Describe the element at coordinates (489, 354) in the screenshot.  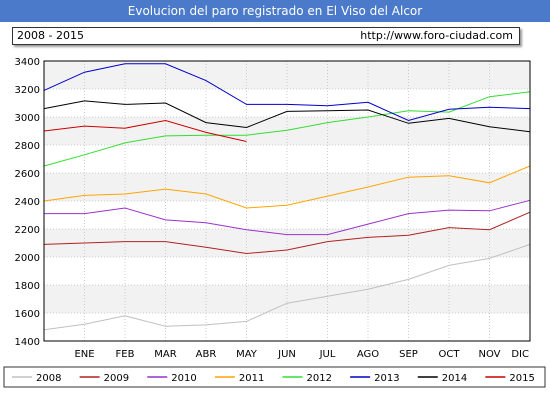
I see `x-tick-label: NOV` at that location.